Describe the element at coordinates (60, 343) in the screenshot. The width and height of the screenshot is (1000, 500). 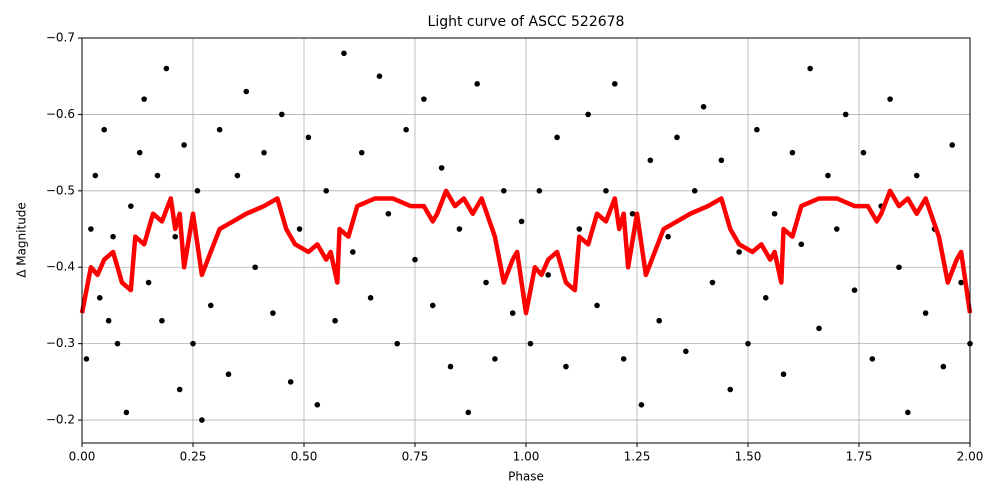
I see `y-tick-label: −0.3` at that location.